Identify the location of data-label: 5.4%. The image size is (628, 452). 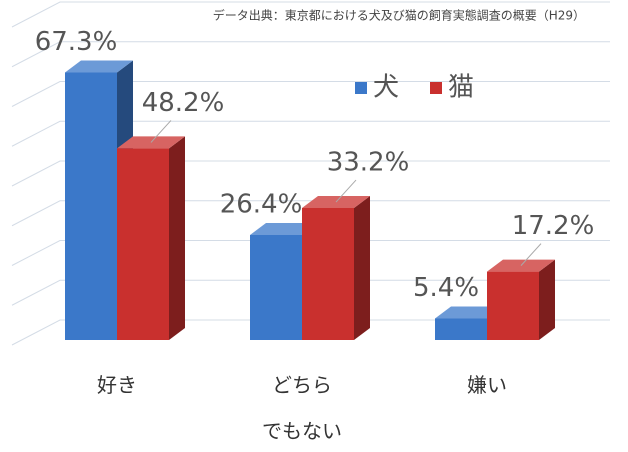
(446, 288).